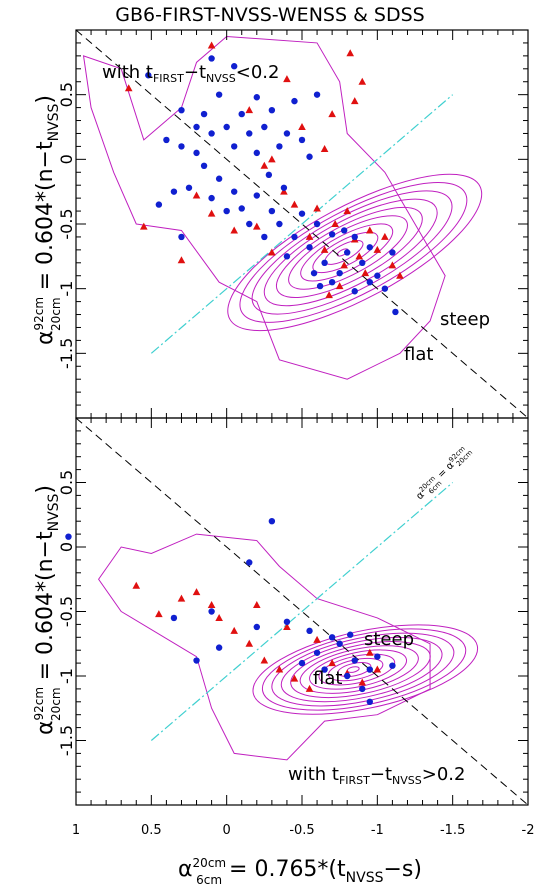  I want to click on y-tick-label: 0, so click(66, 159).